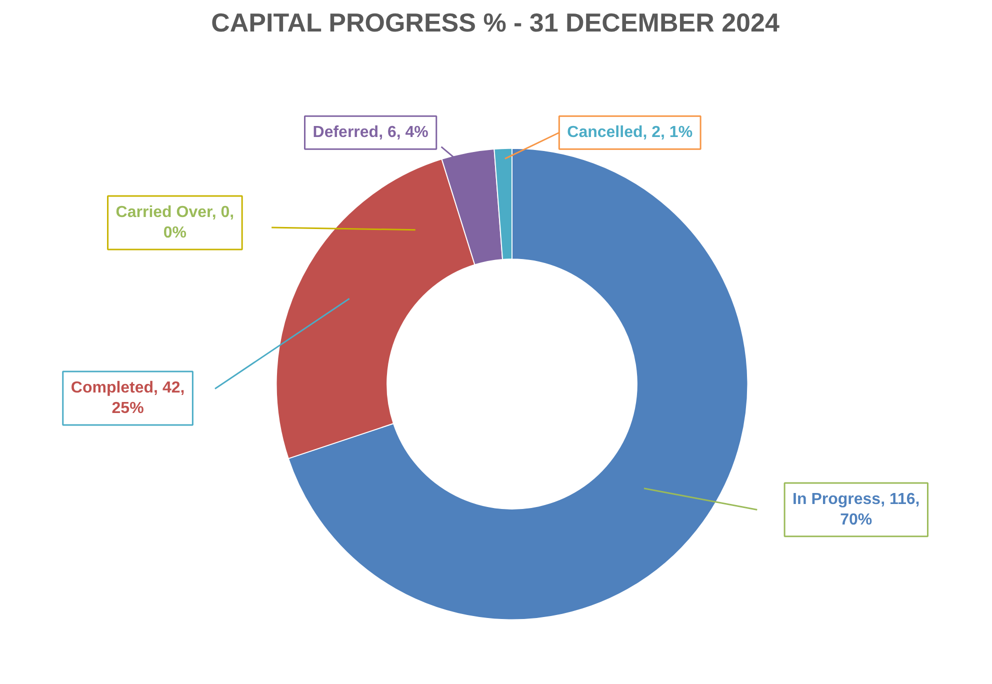 This screenshot has height=684, width=992. Describe the element at coordinates (127, 398) in the screenshot. I see `slice-label: Completed, 42, 25%` at that location.